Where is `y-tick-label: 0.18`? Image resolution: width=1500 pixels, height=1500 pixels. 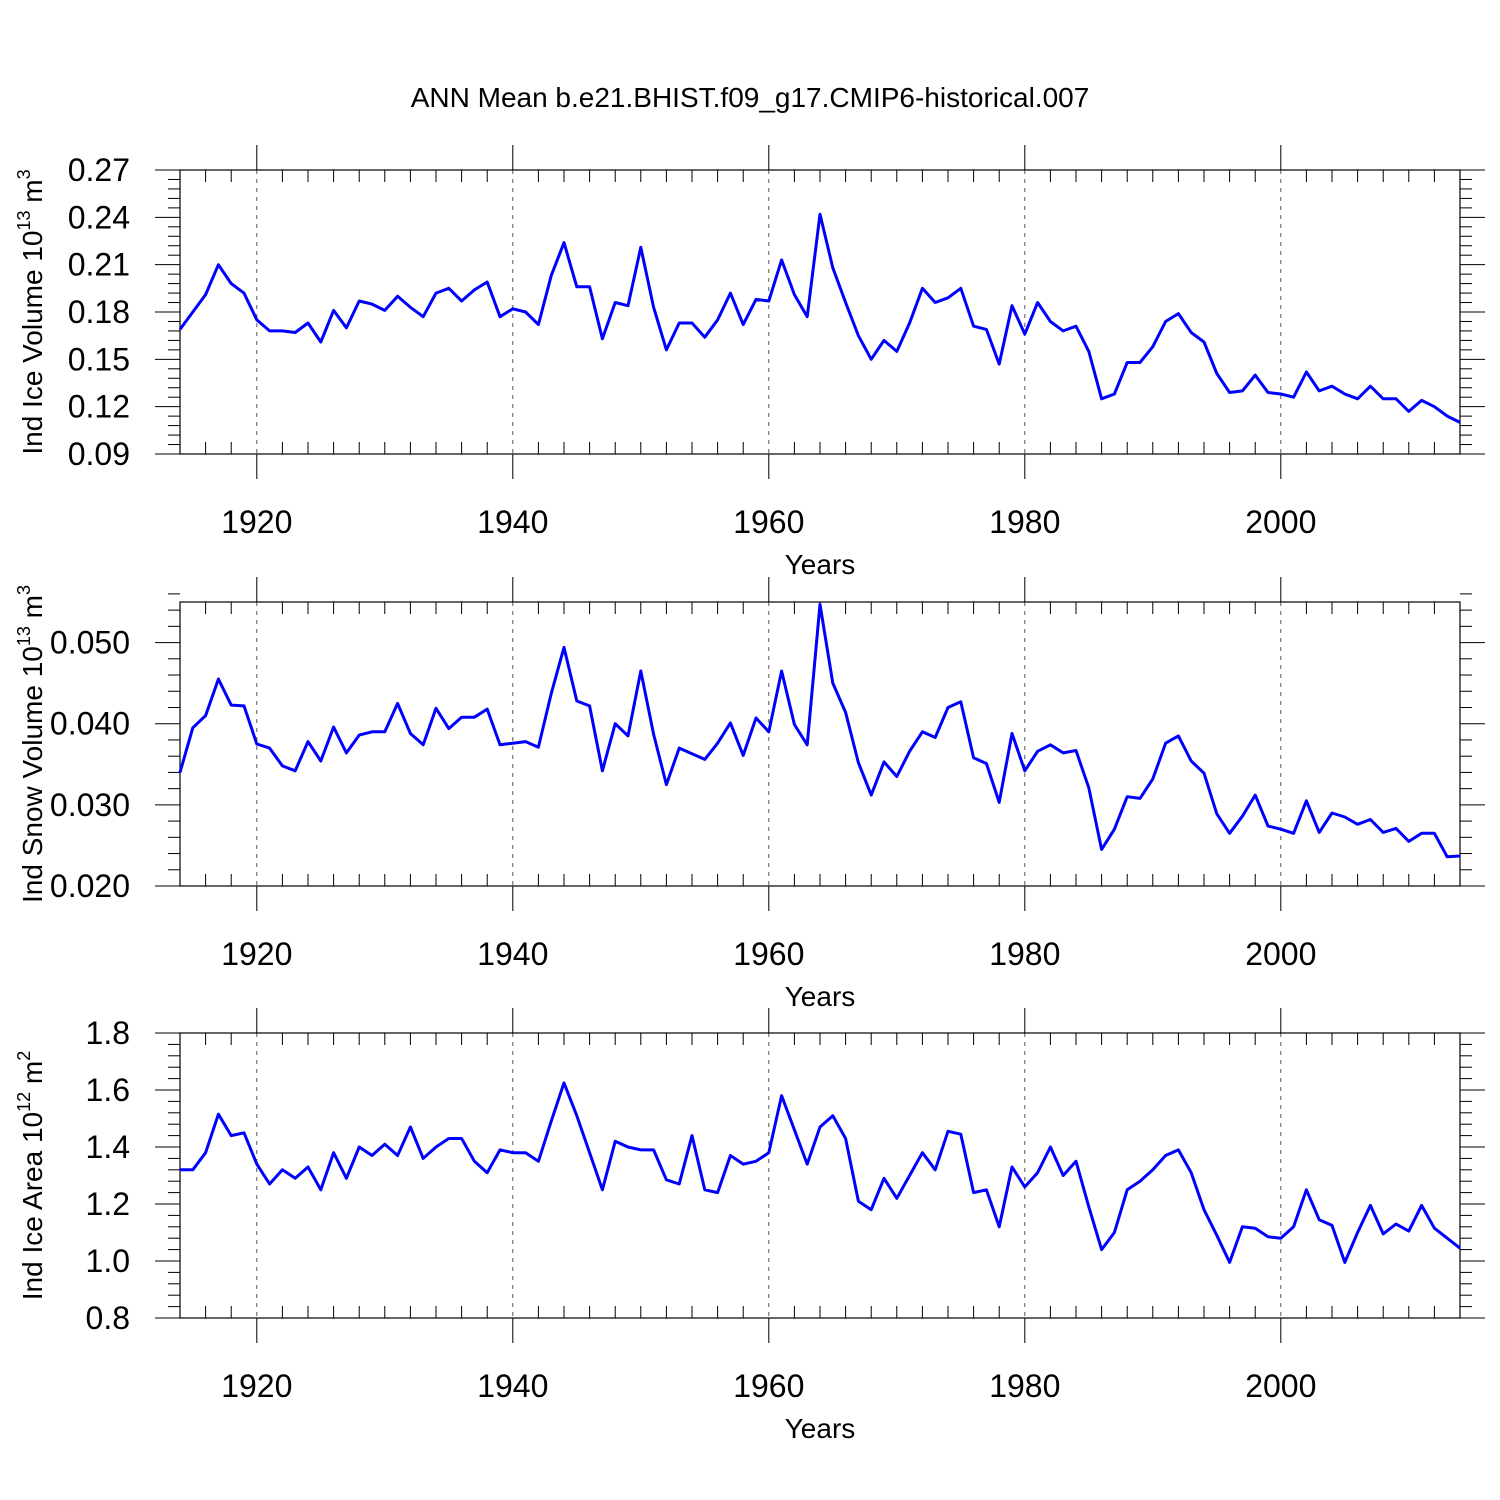
y-tick-label: 0.18 is located at coordinates (99, 312).